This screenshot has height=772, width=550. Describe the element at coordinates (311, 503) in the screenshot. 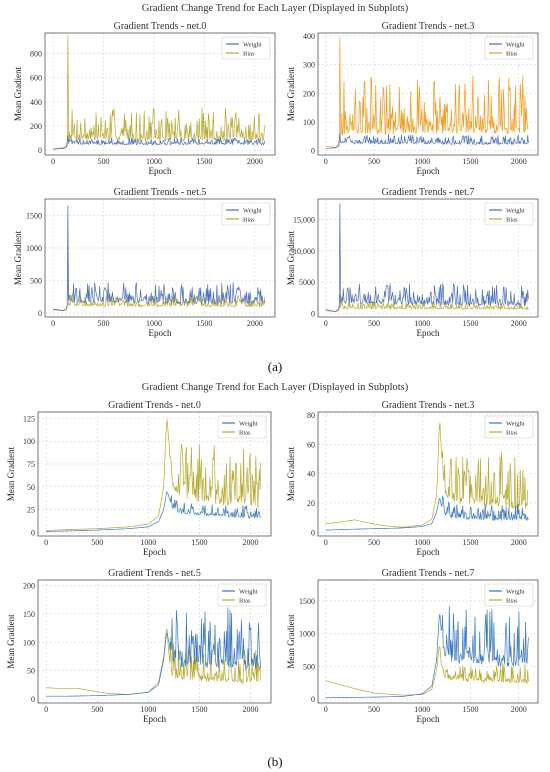

I see `y-tick-label: 20` at that location.